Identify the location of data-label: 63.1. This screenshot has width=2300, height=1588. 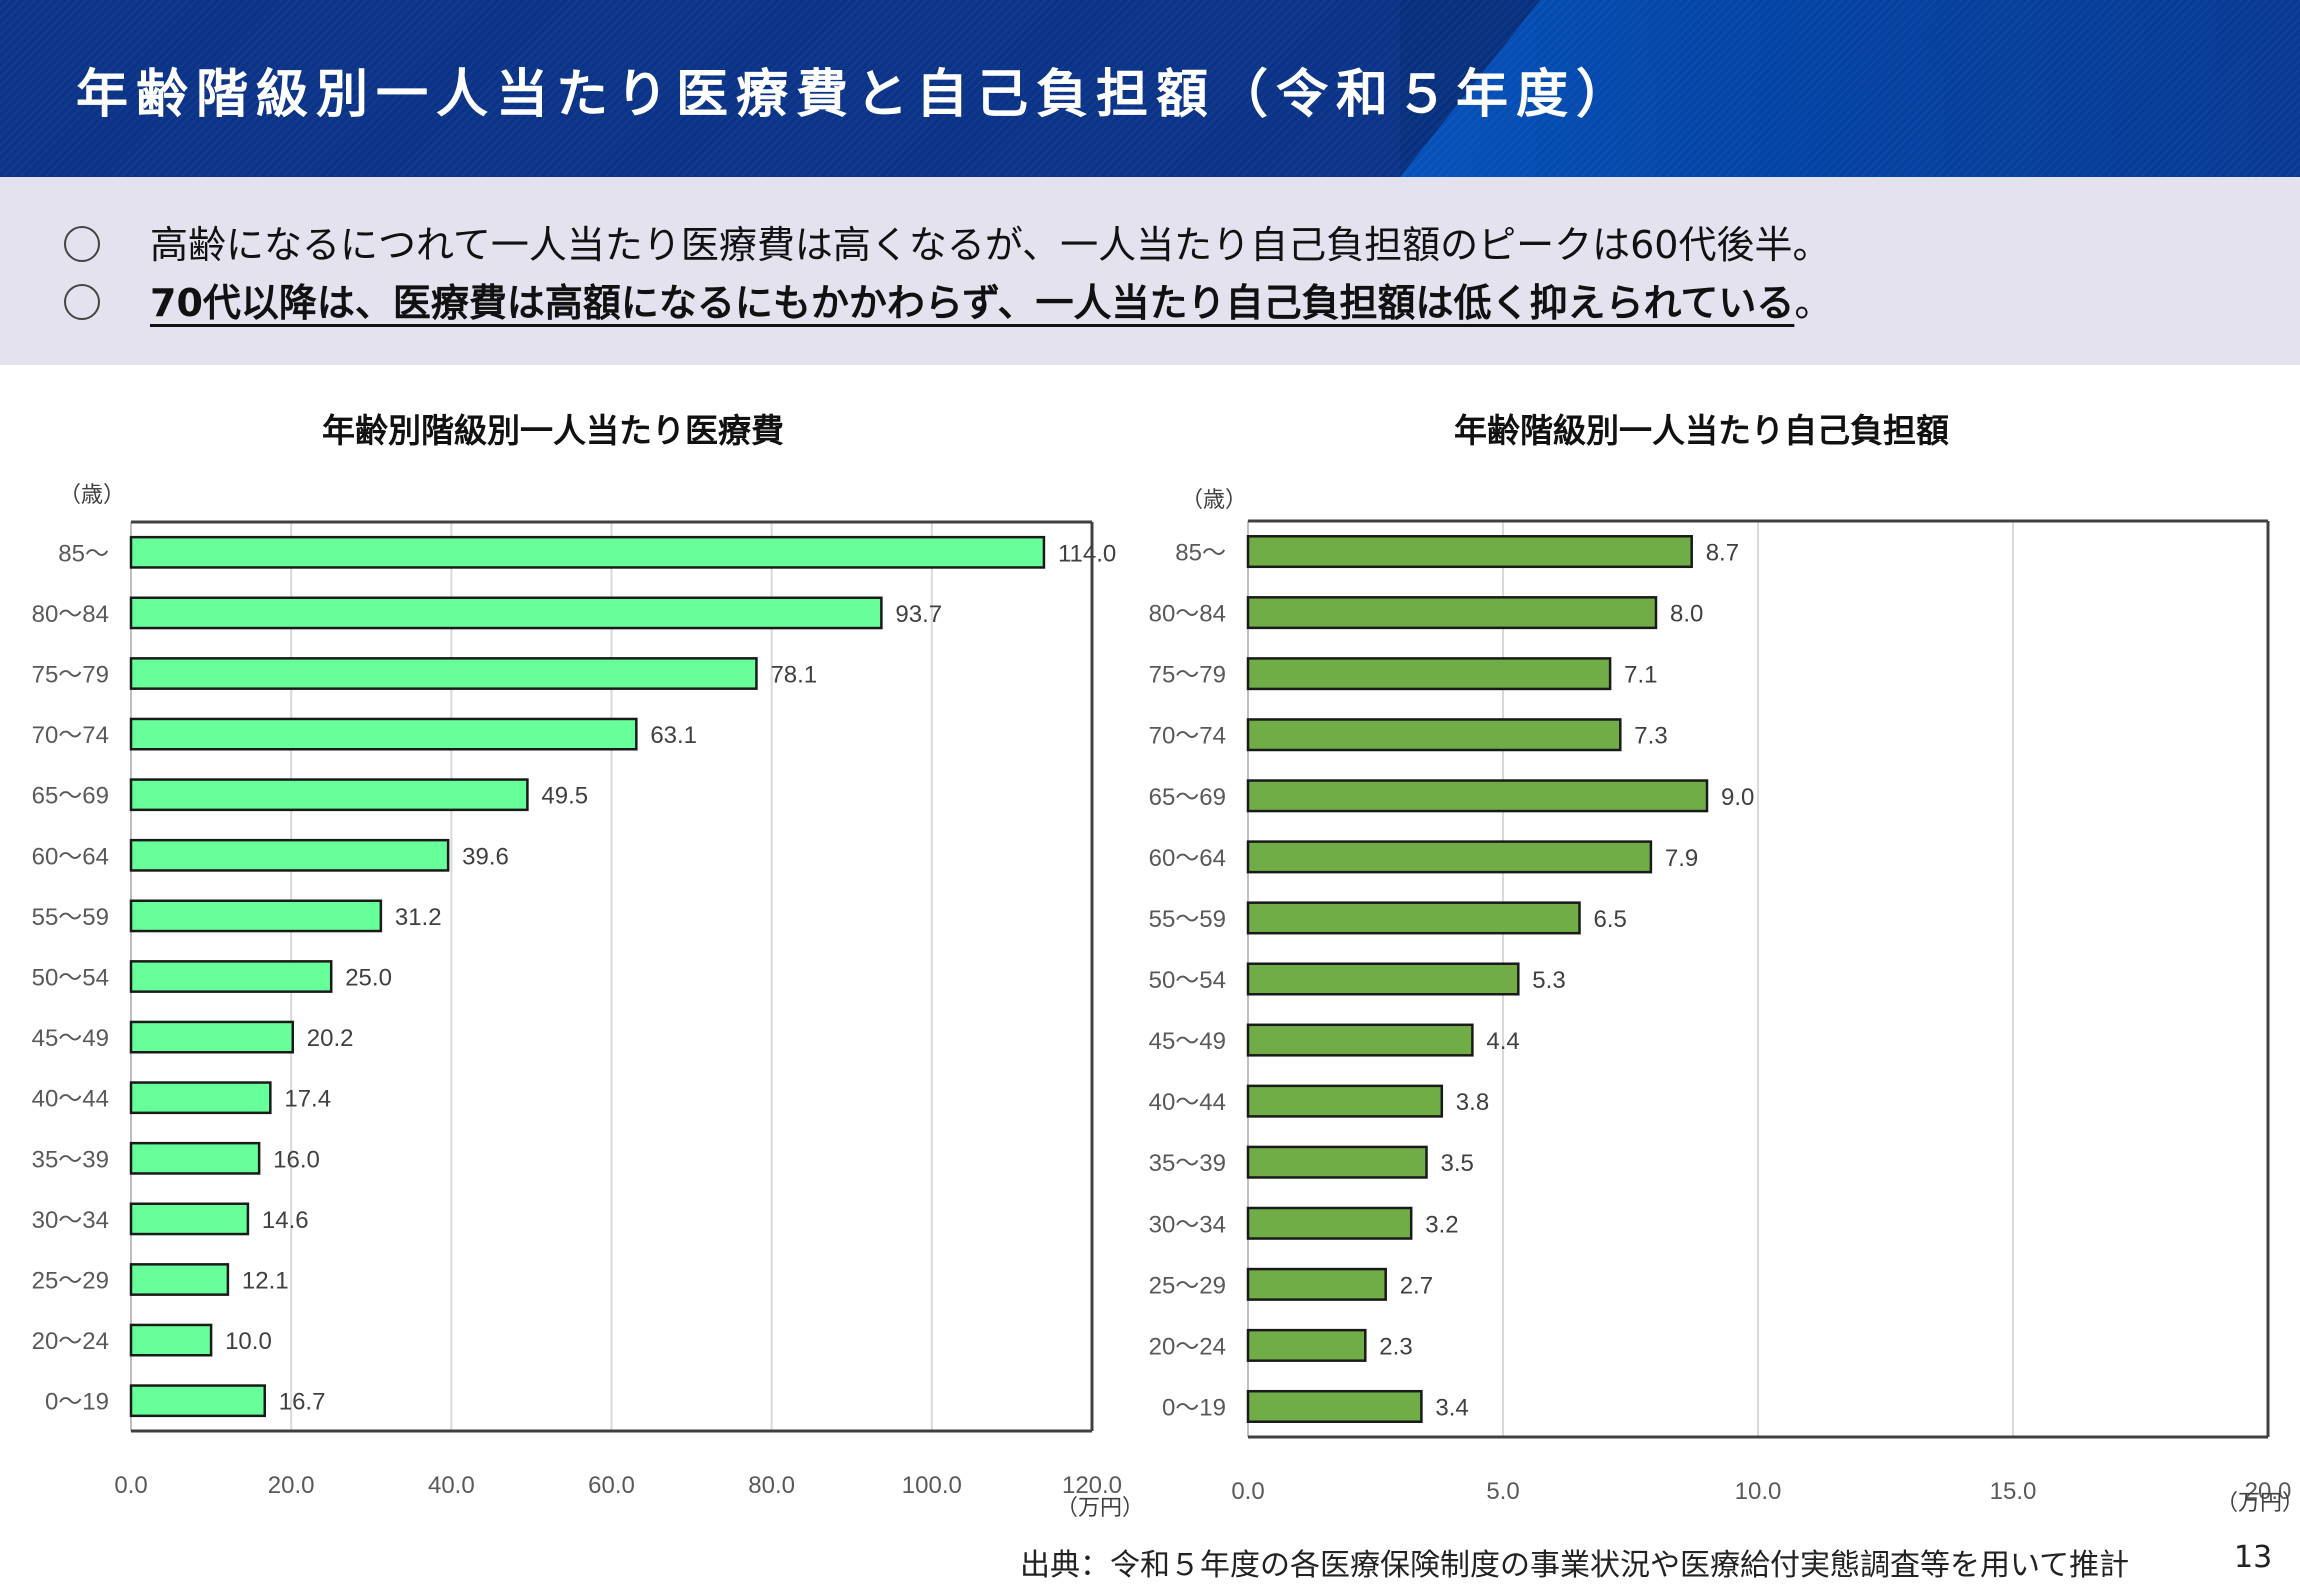
(673, 735).